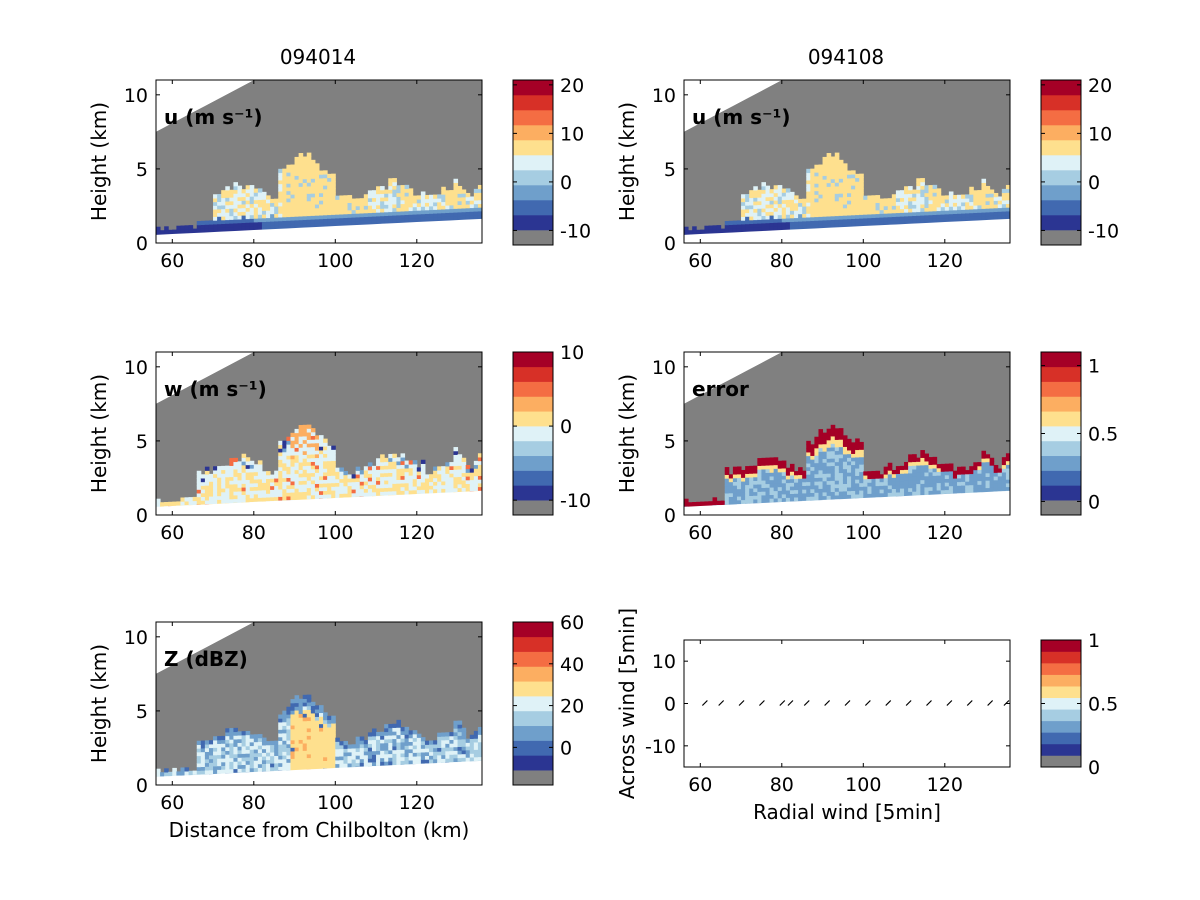  I want to click on colorbar-band, so click(533, 103).